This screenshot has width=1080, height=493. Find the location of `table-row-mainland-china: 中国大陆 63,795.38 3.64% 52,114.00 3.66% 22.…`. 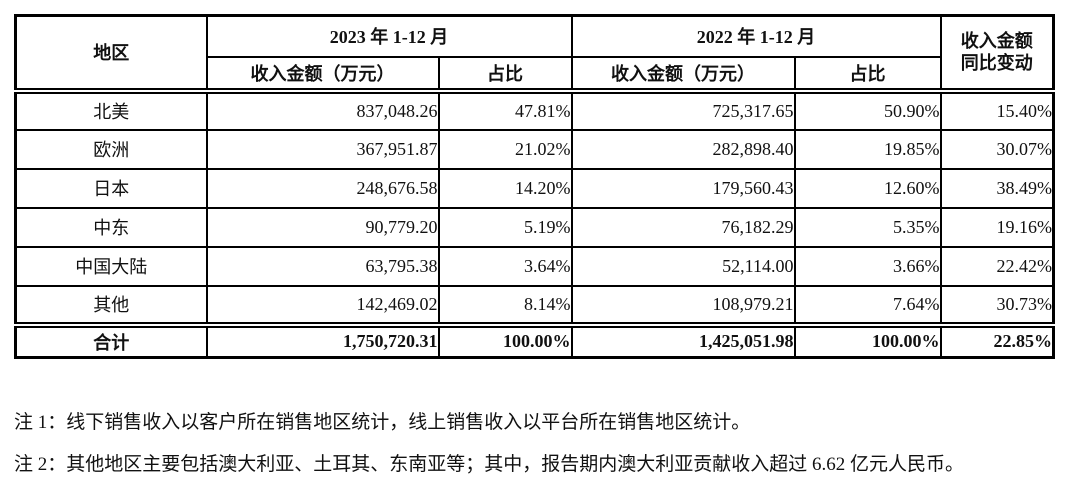

table-row-mainland-china: 中国大陆 63,795.38 3.64% 52,114.00 3.66% 22.… is located at coordinates (534, 266).